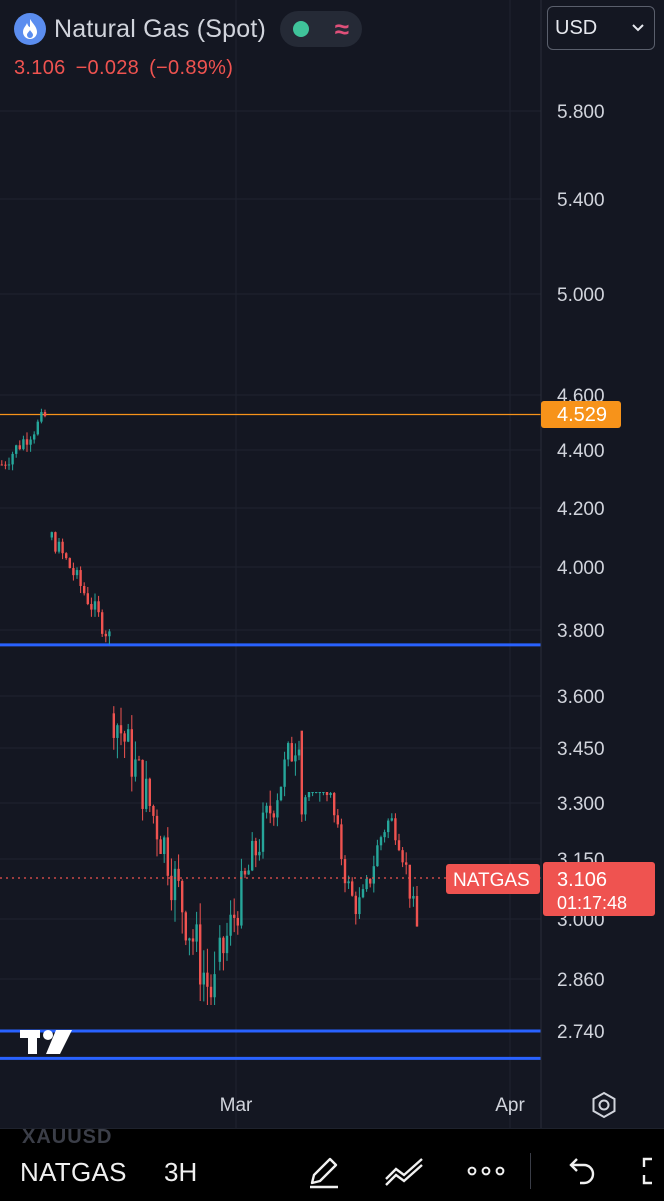 This screenshot has height=1201, width=664. I want to click on more-dots-icon, so click(486, 1171).